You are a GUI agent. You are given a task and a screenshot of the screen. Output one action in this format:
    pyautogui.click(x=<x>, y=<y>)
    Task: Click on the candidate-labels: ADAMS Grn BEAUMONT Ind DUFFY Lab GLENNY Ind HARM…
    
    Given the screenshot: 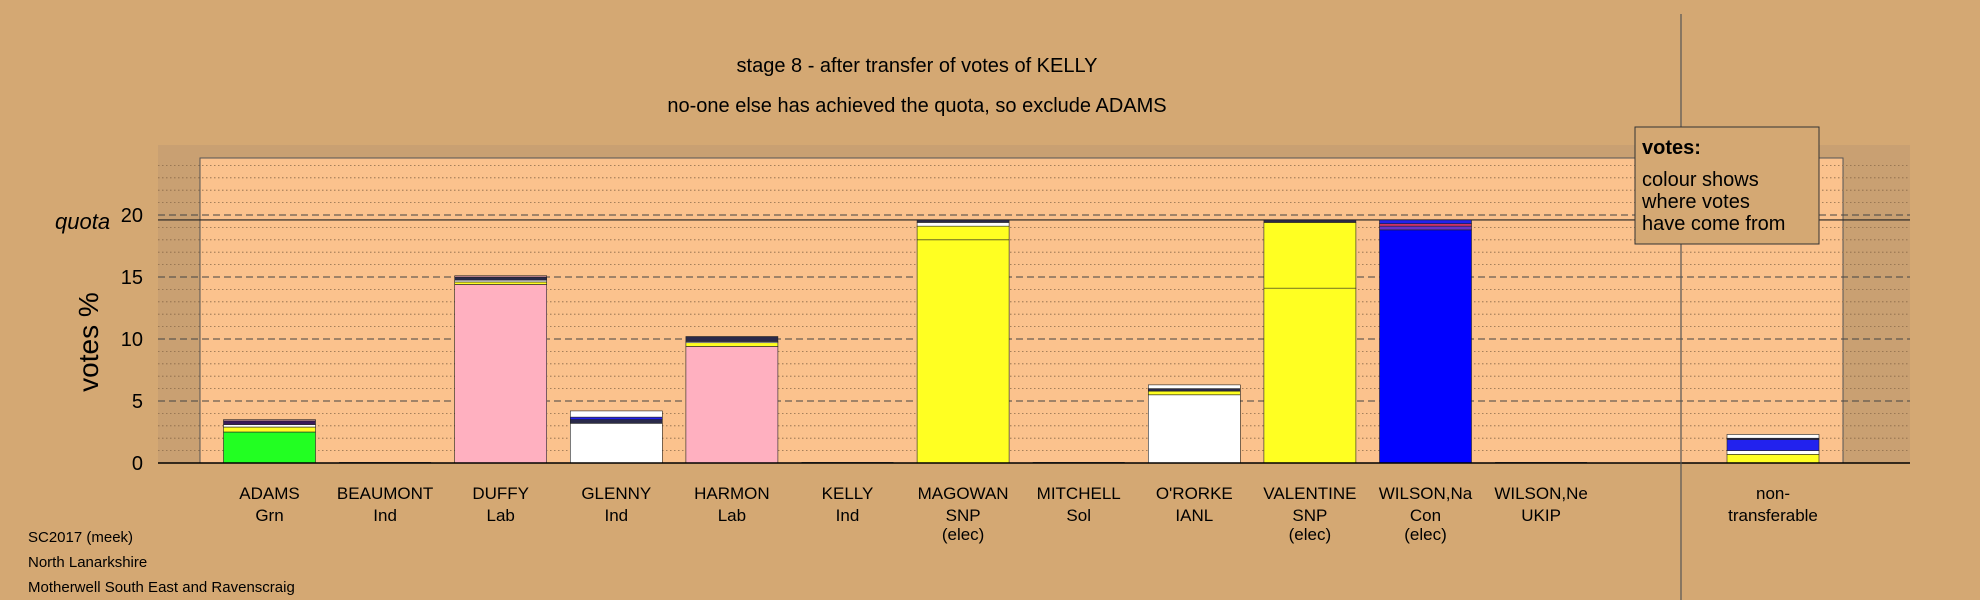 What is the action you would take?
    pyautogui.click(x=1028, y=514)
    